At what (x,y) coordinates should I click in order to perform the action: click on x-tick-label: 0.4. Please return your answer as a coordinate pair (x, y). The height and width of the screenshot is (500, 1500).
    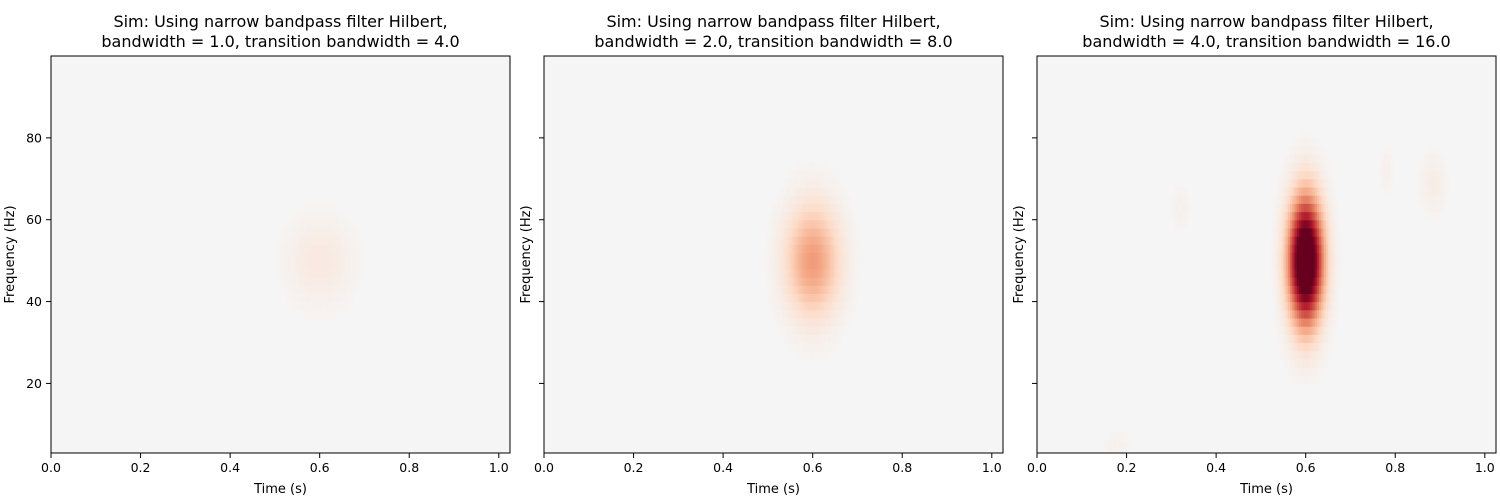
    Looking at the image, I should click on (723, 467).